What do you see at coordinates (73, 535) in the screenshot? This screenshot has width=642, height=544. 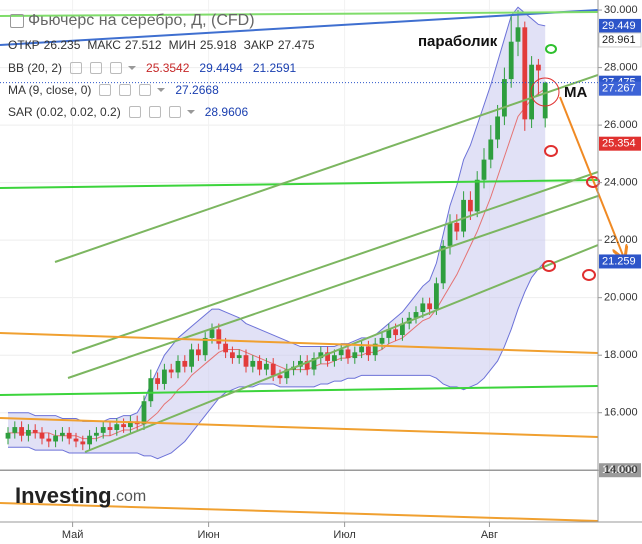 I see `x-tick-label: Май` at bounding box center [73, 535].